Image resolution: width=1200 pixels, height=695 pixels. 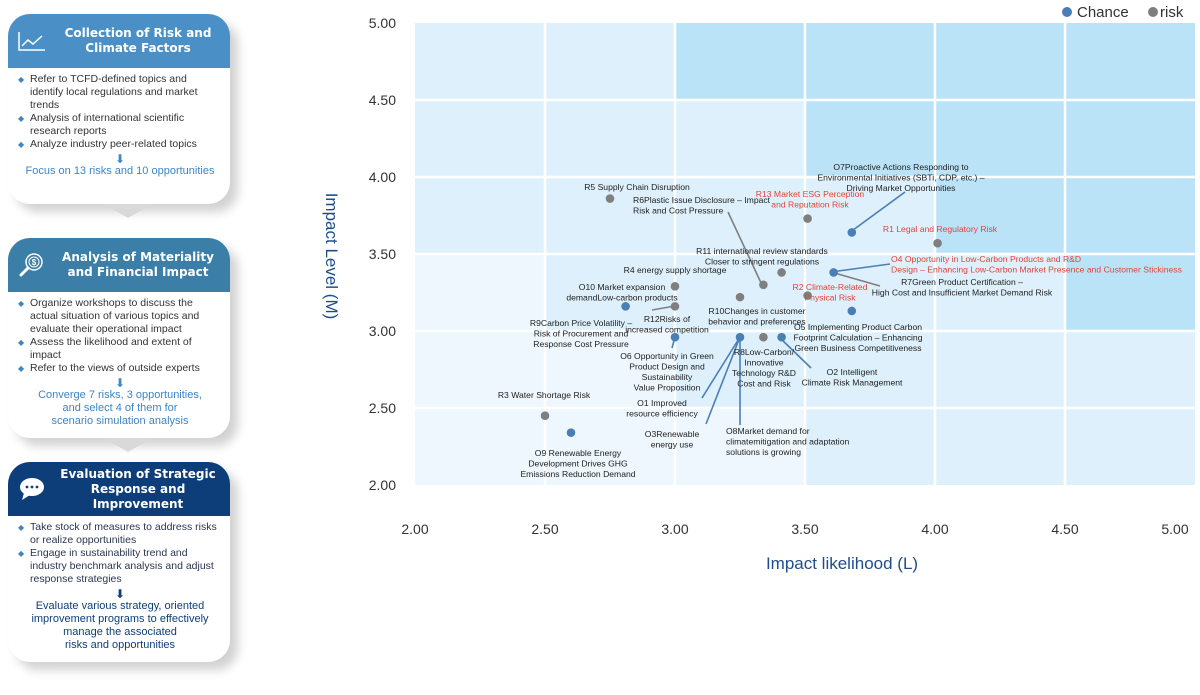 What do you see at coordinates (1067, 12) in the screenshot?
I see `legend-chance-marker` at bounding box center [1067, 12].